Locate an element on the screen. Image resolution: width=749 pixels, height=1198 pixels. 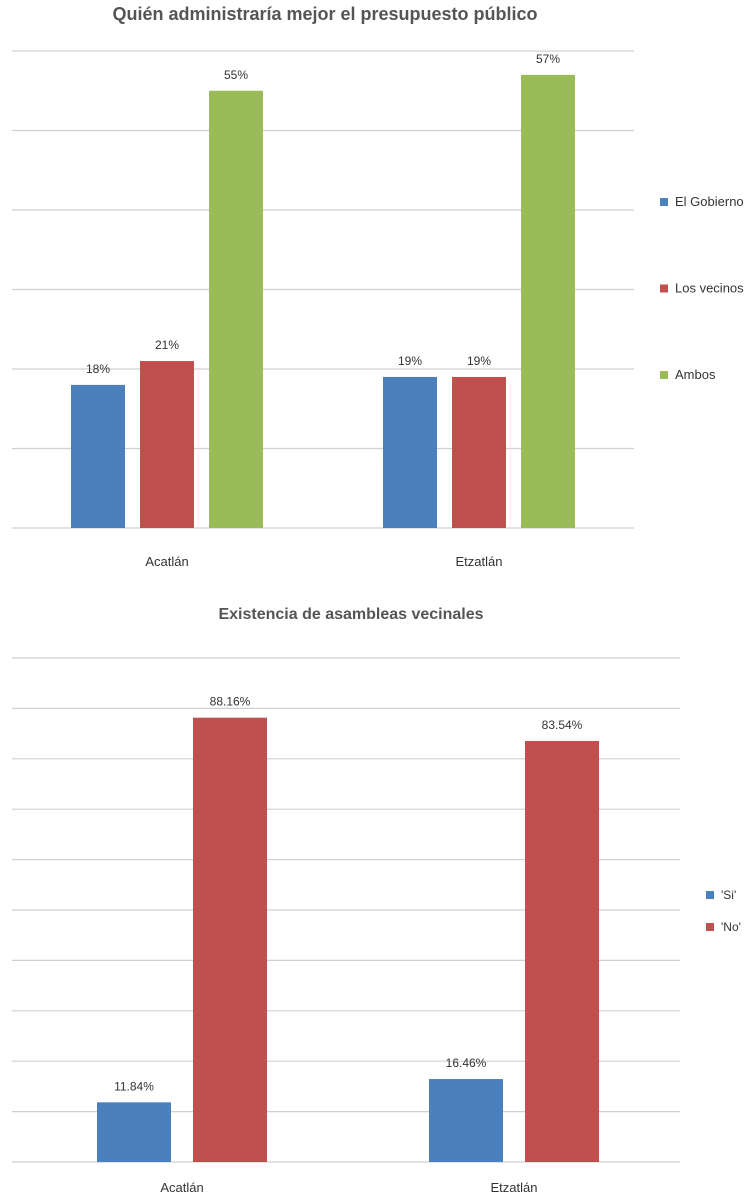
legend-label: Los vecinos is located at coordinates (709, 288).